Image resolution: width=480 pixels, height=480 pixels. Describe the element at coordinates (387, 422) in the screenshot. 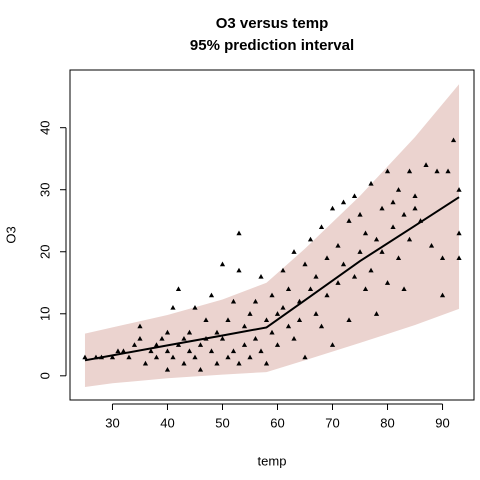

I see `x-tick-label: 80` at that location.